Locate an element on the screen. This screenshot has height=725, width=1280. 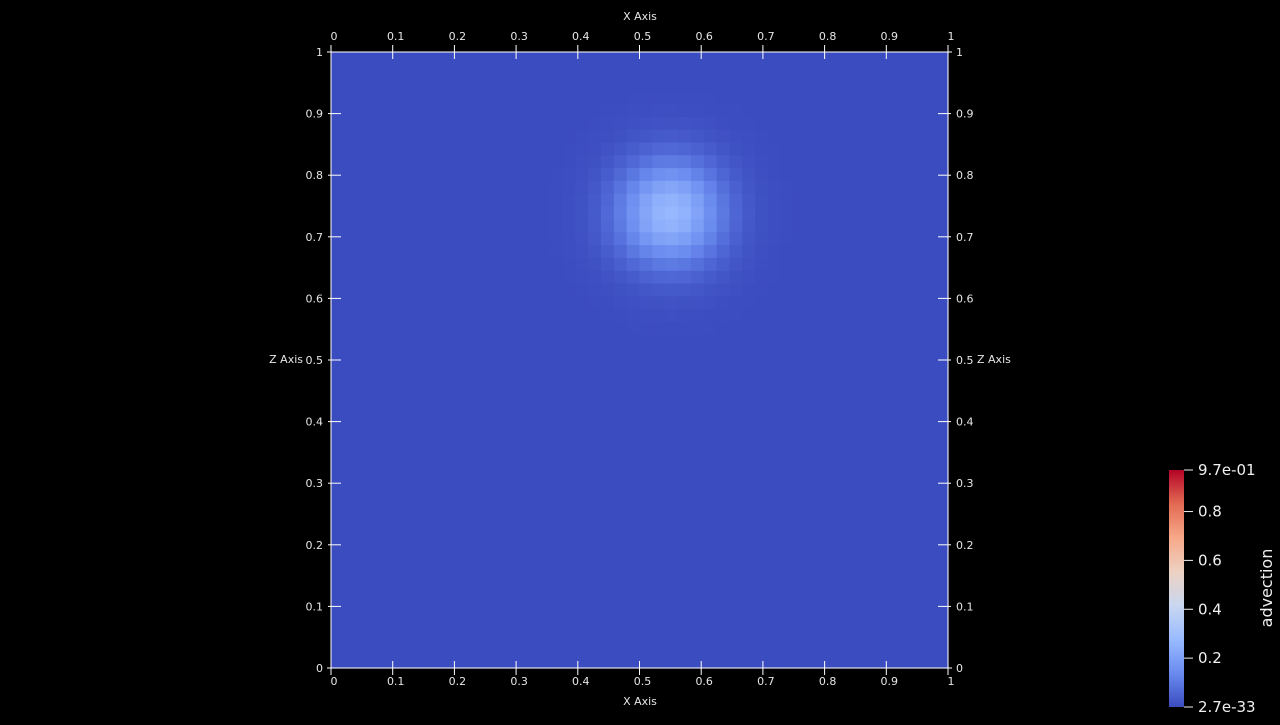
x-tick-bottom-label: 0.1 is located at coordinates (396, 681).